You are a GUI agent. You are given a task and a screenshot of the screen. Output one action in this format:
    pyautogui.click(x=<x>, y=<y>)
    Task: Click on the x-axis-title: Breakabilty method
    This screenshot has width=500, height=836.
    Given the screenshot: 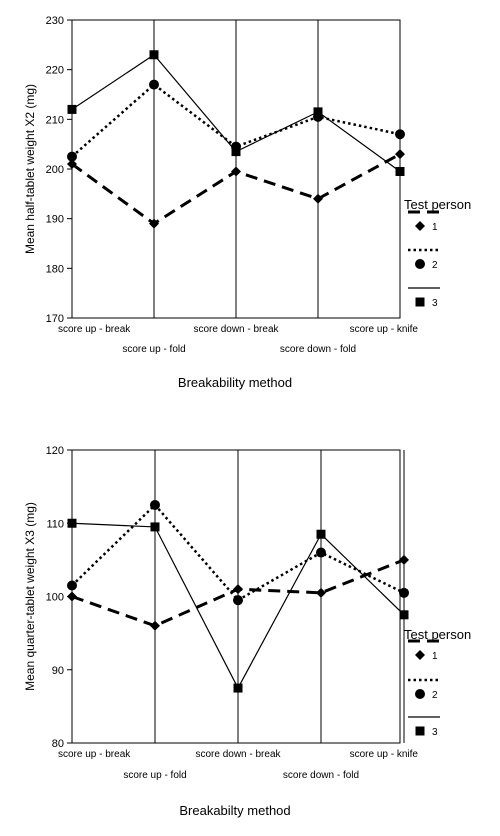 What is the action you would take?
    pyautogui.click(x=234, y=810)
    